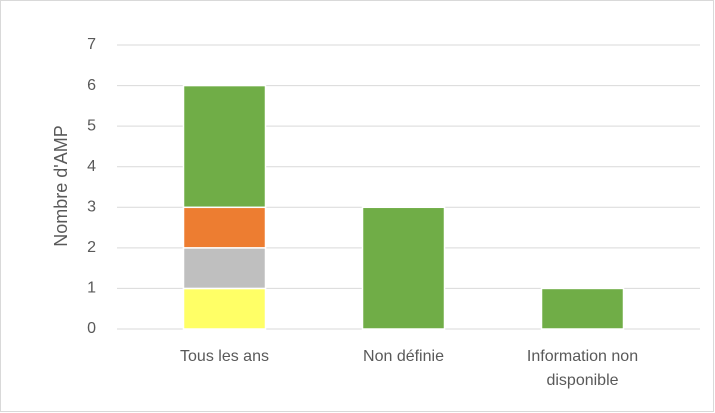 This screenshot has width=715, height=413. What do you see at coordinates (91, 85) in the screenshot?
I see `y-tick-label: 6` at bounding box center [91, 85].